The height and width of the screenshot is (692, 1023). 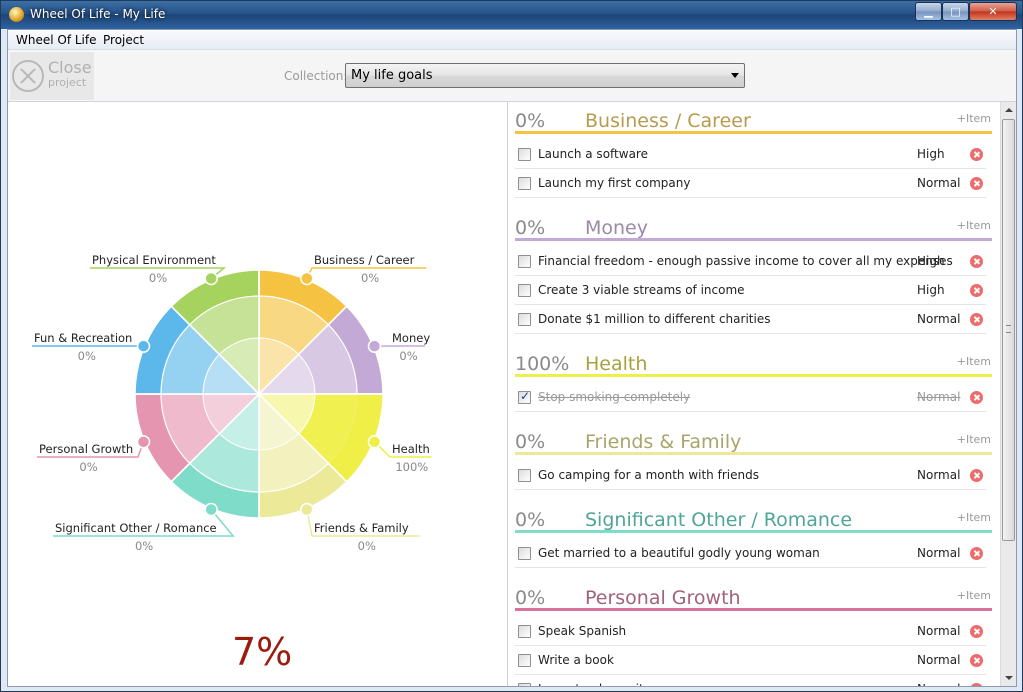 What do you see at coordinates (614, 397) in the screenshot?
I see `goal-text: Stop smoking completely` at bounding box center [614, 397].